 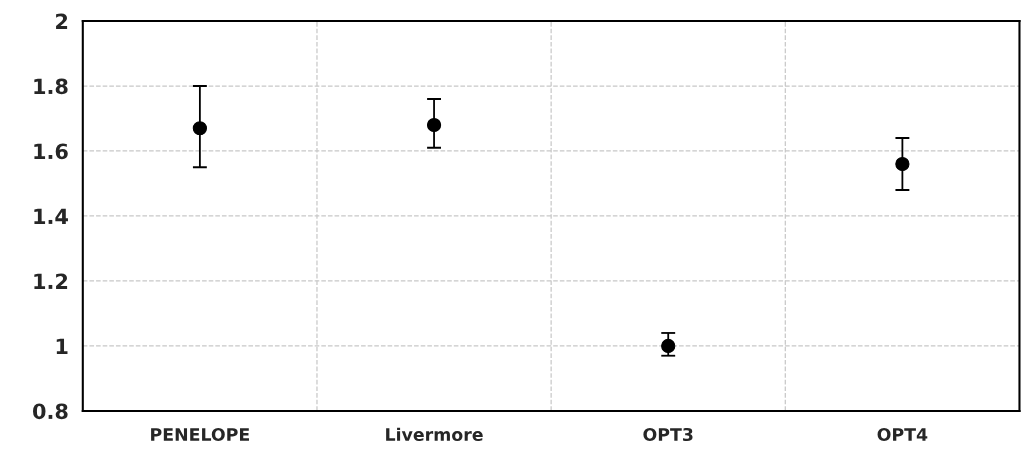 I want to click on y-tick-label: 1, so click(x=62, y=346).